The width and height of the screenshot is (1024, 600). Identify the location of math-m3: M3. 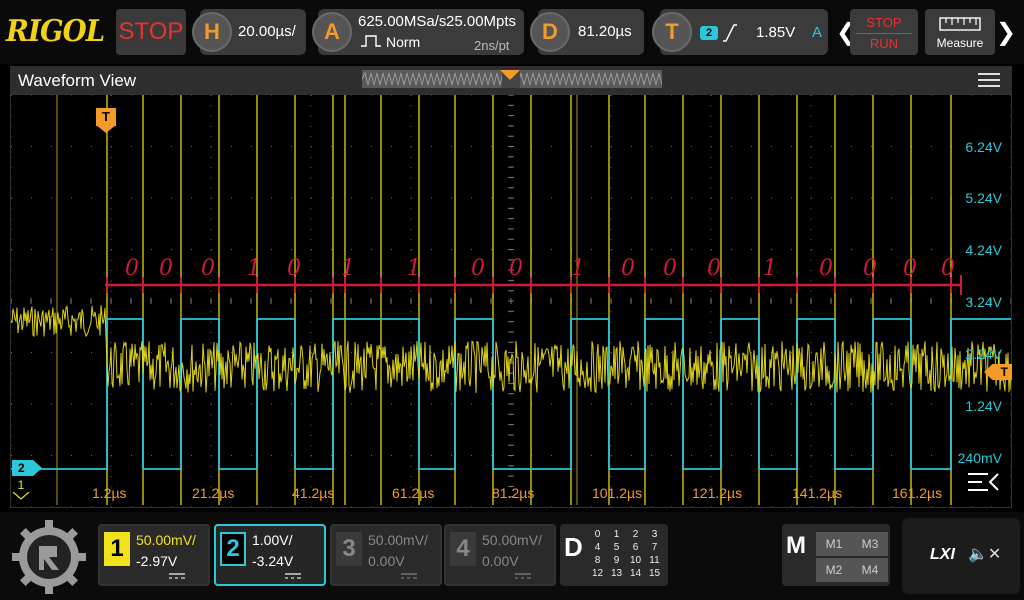
(870, 544).